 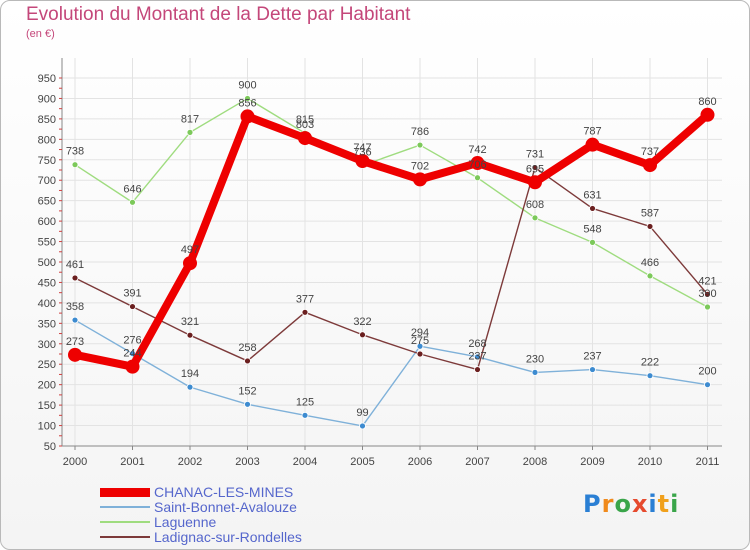 I want to click on legend-label: Ladignac-sur-Rondelles, so click(x=228, y=537).